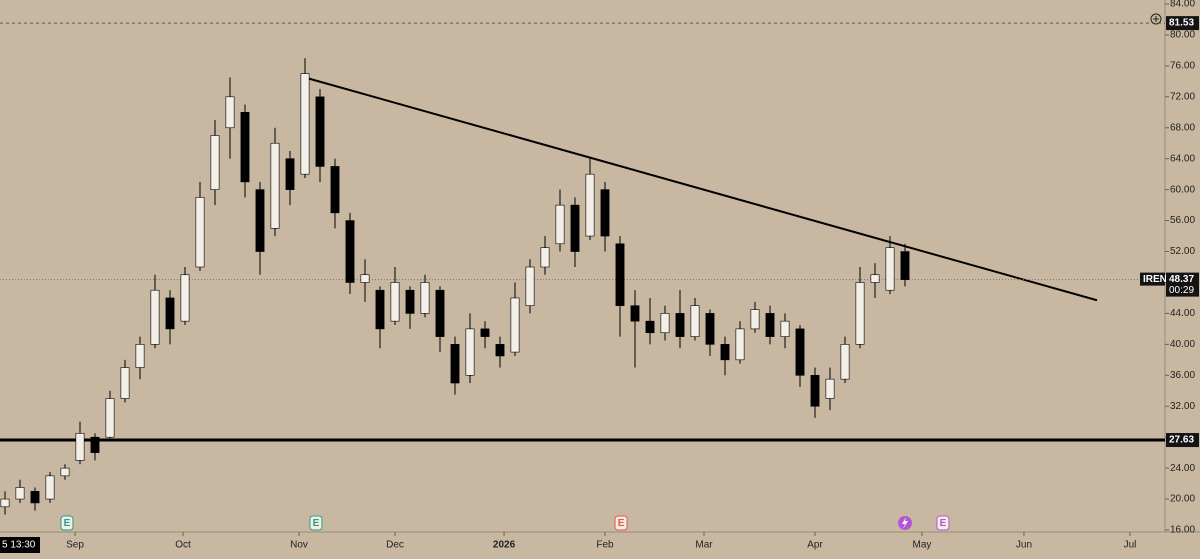 The width and height of the screenshot is (1200, 559). Describe the element at coordinates (183, 545) in the screenshot. I see `x-tick-label: Oct` at that location.